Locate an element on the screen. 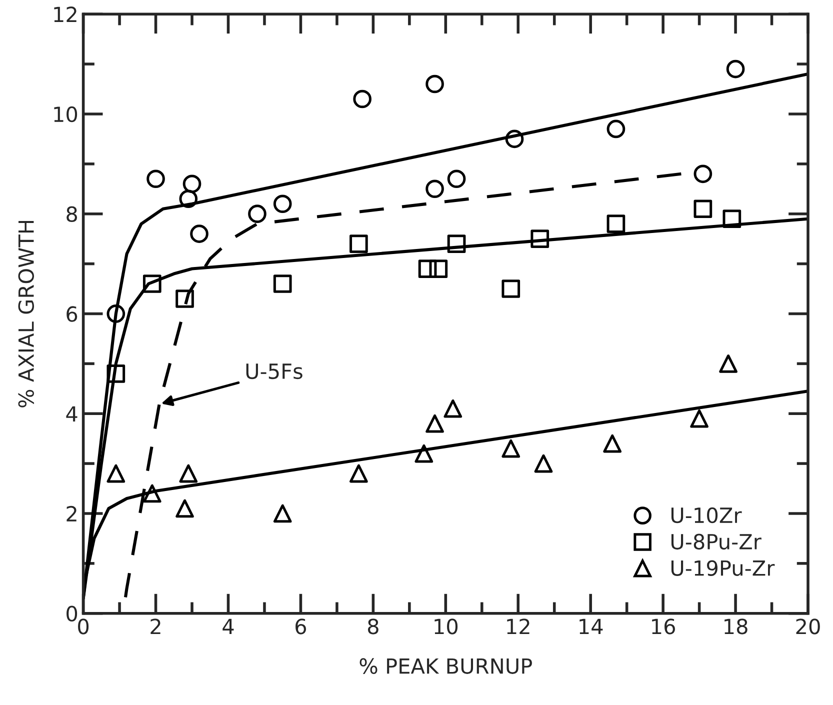 The image size is (833, 705). x-tick-label: 12 is located at coordinates (518, 626).